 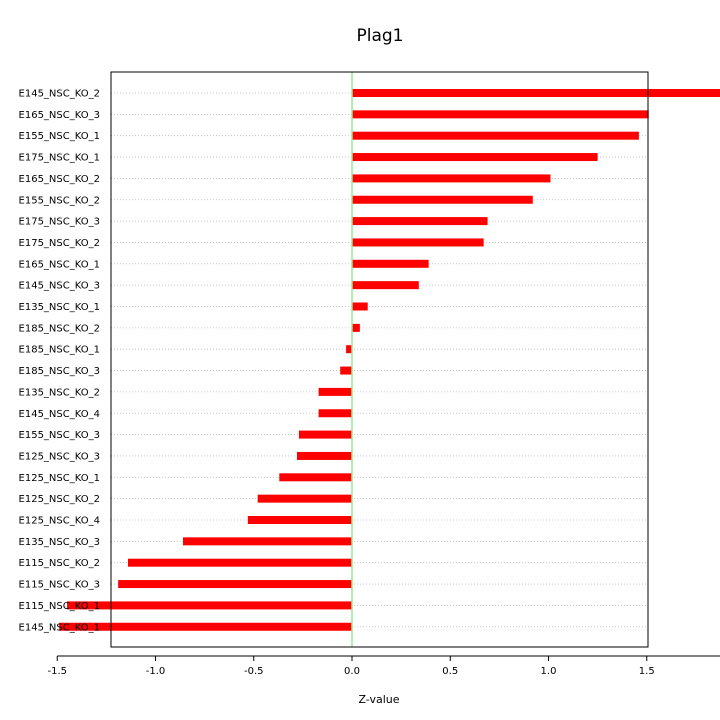 I want to click on category-label: E155_NSC_KO_3, so click(x=59, y=435).